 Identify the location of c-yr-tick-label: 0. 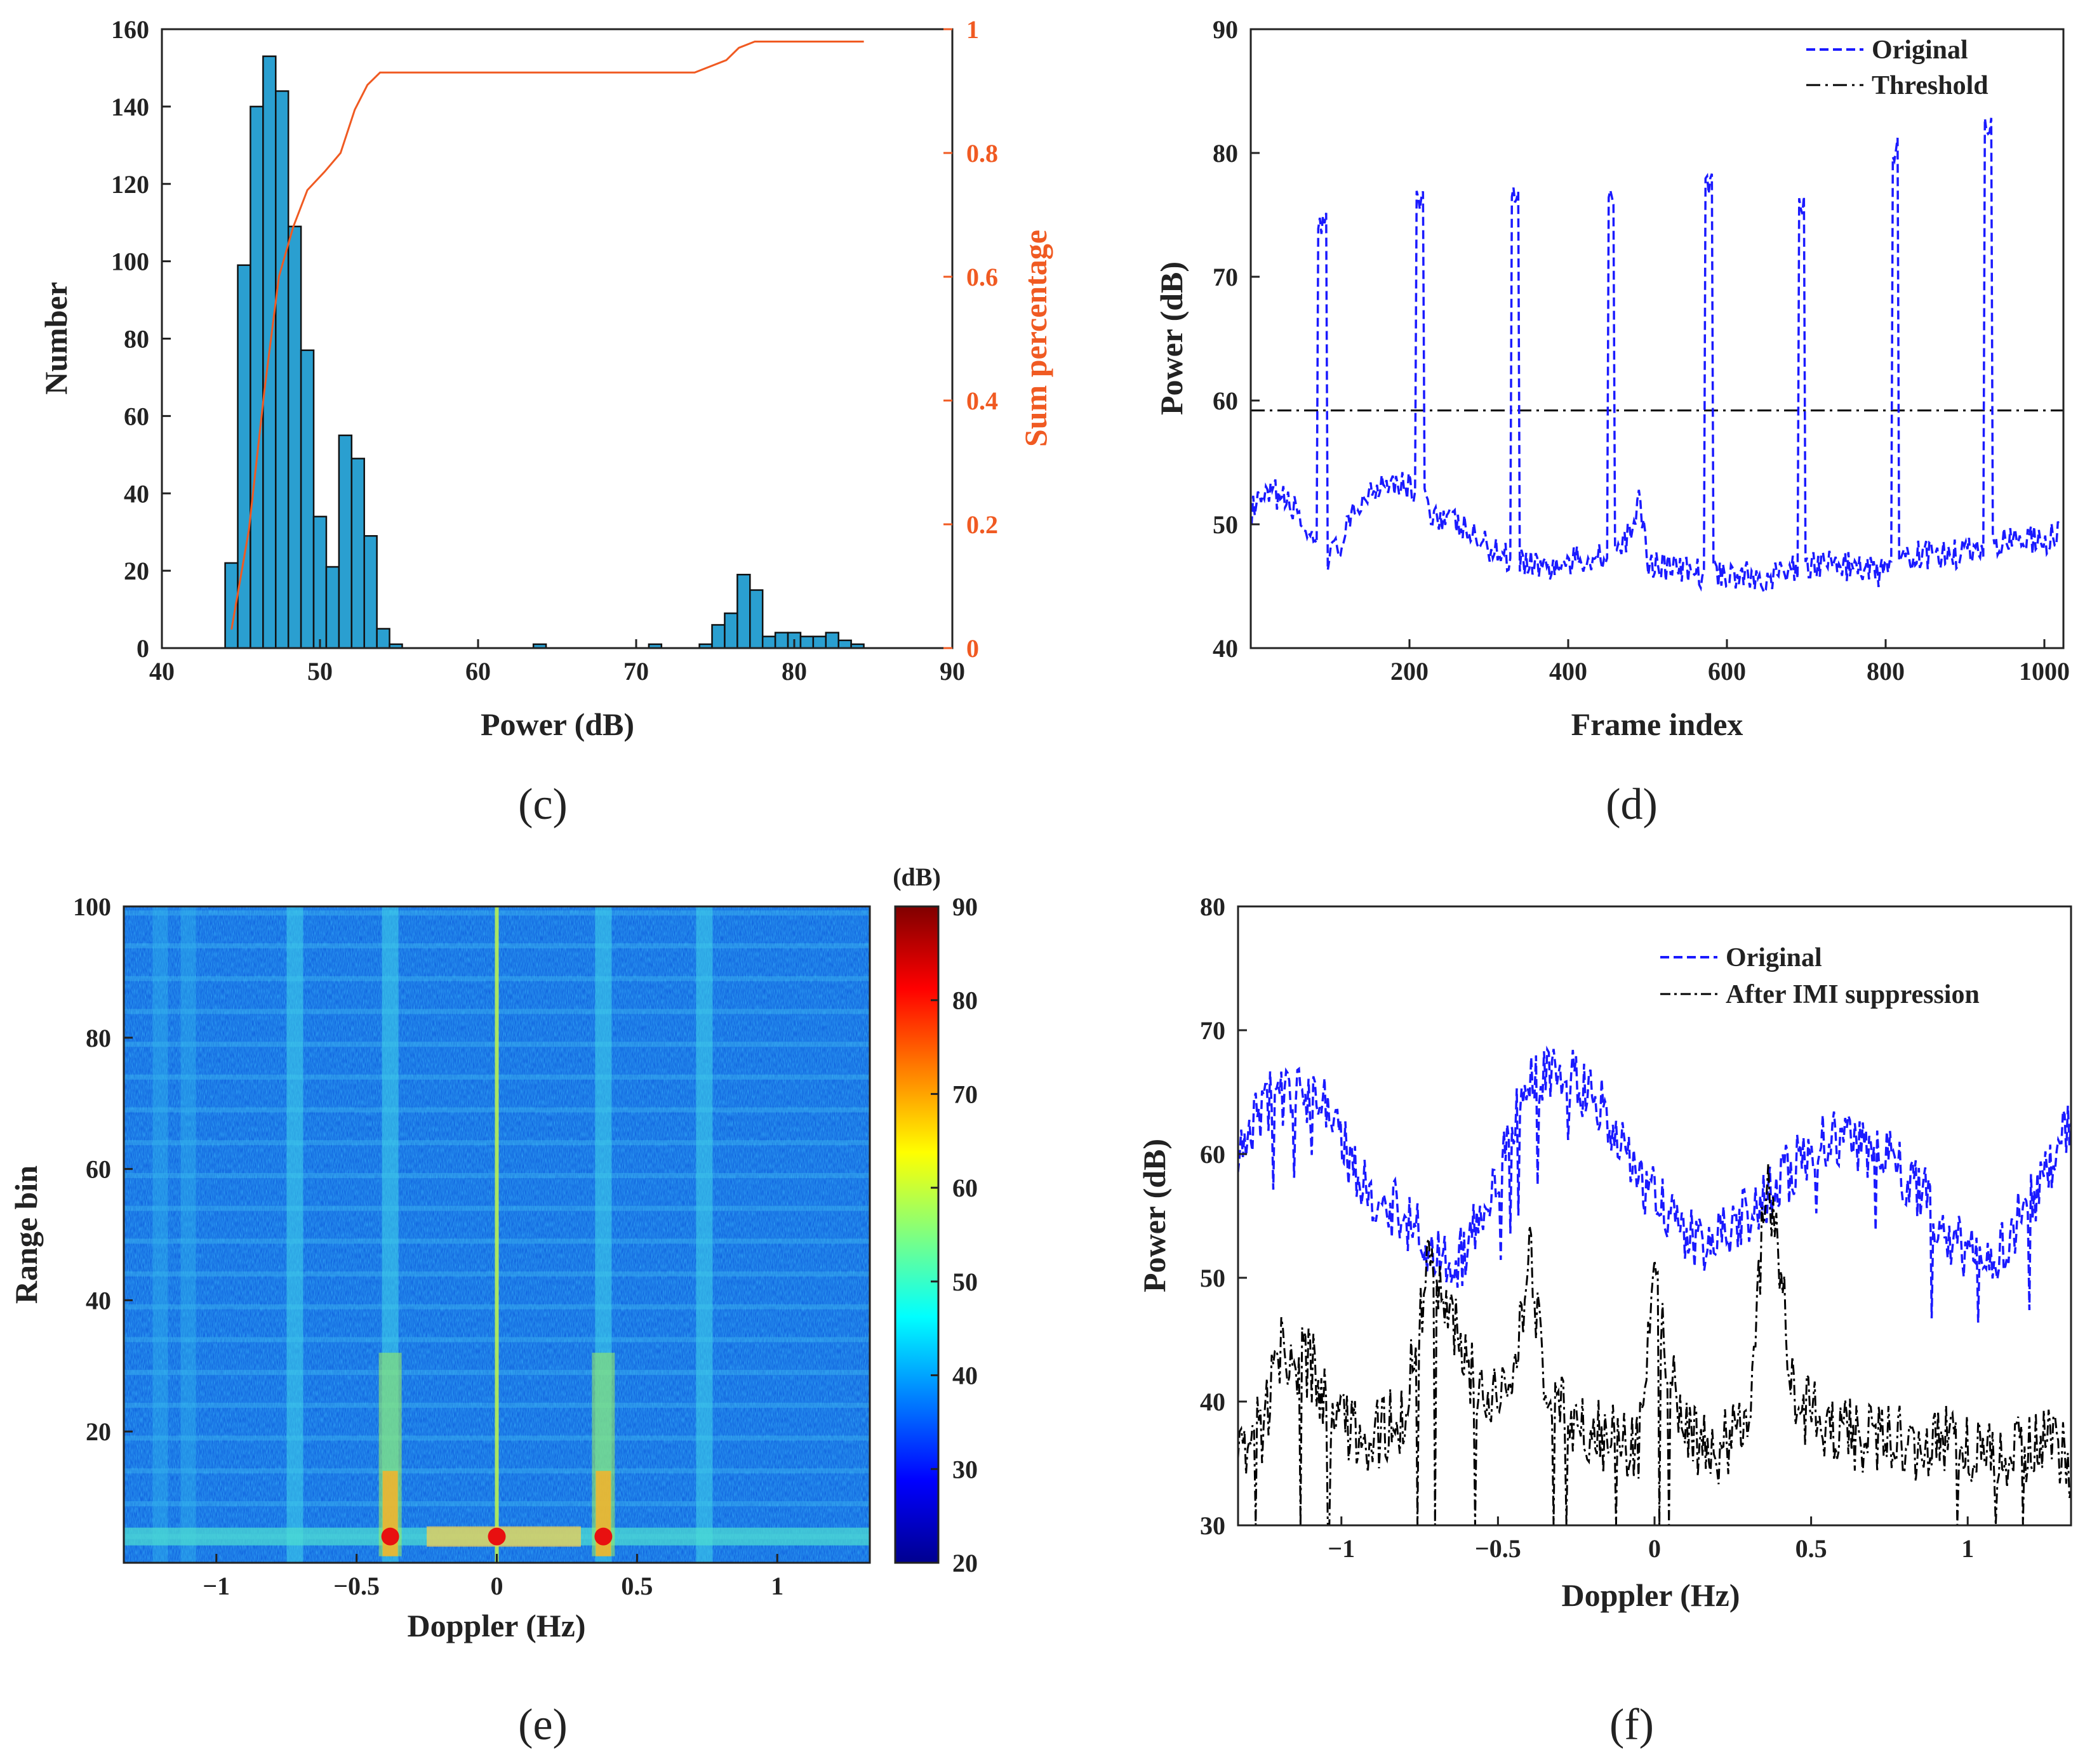
(972, 648).